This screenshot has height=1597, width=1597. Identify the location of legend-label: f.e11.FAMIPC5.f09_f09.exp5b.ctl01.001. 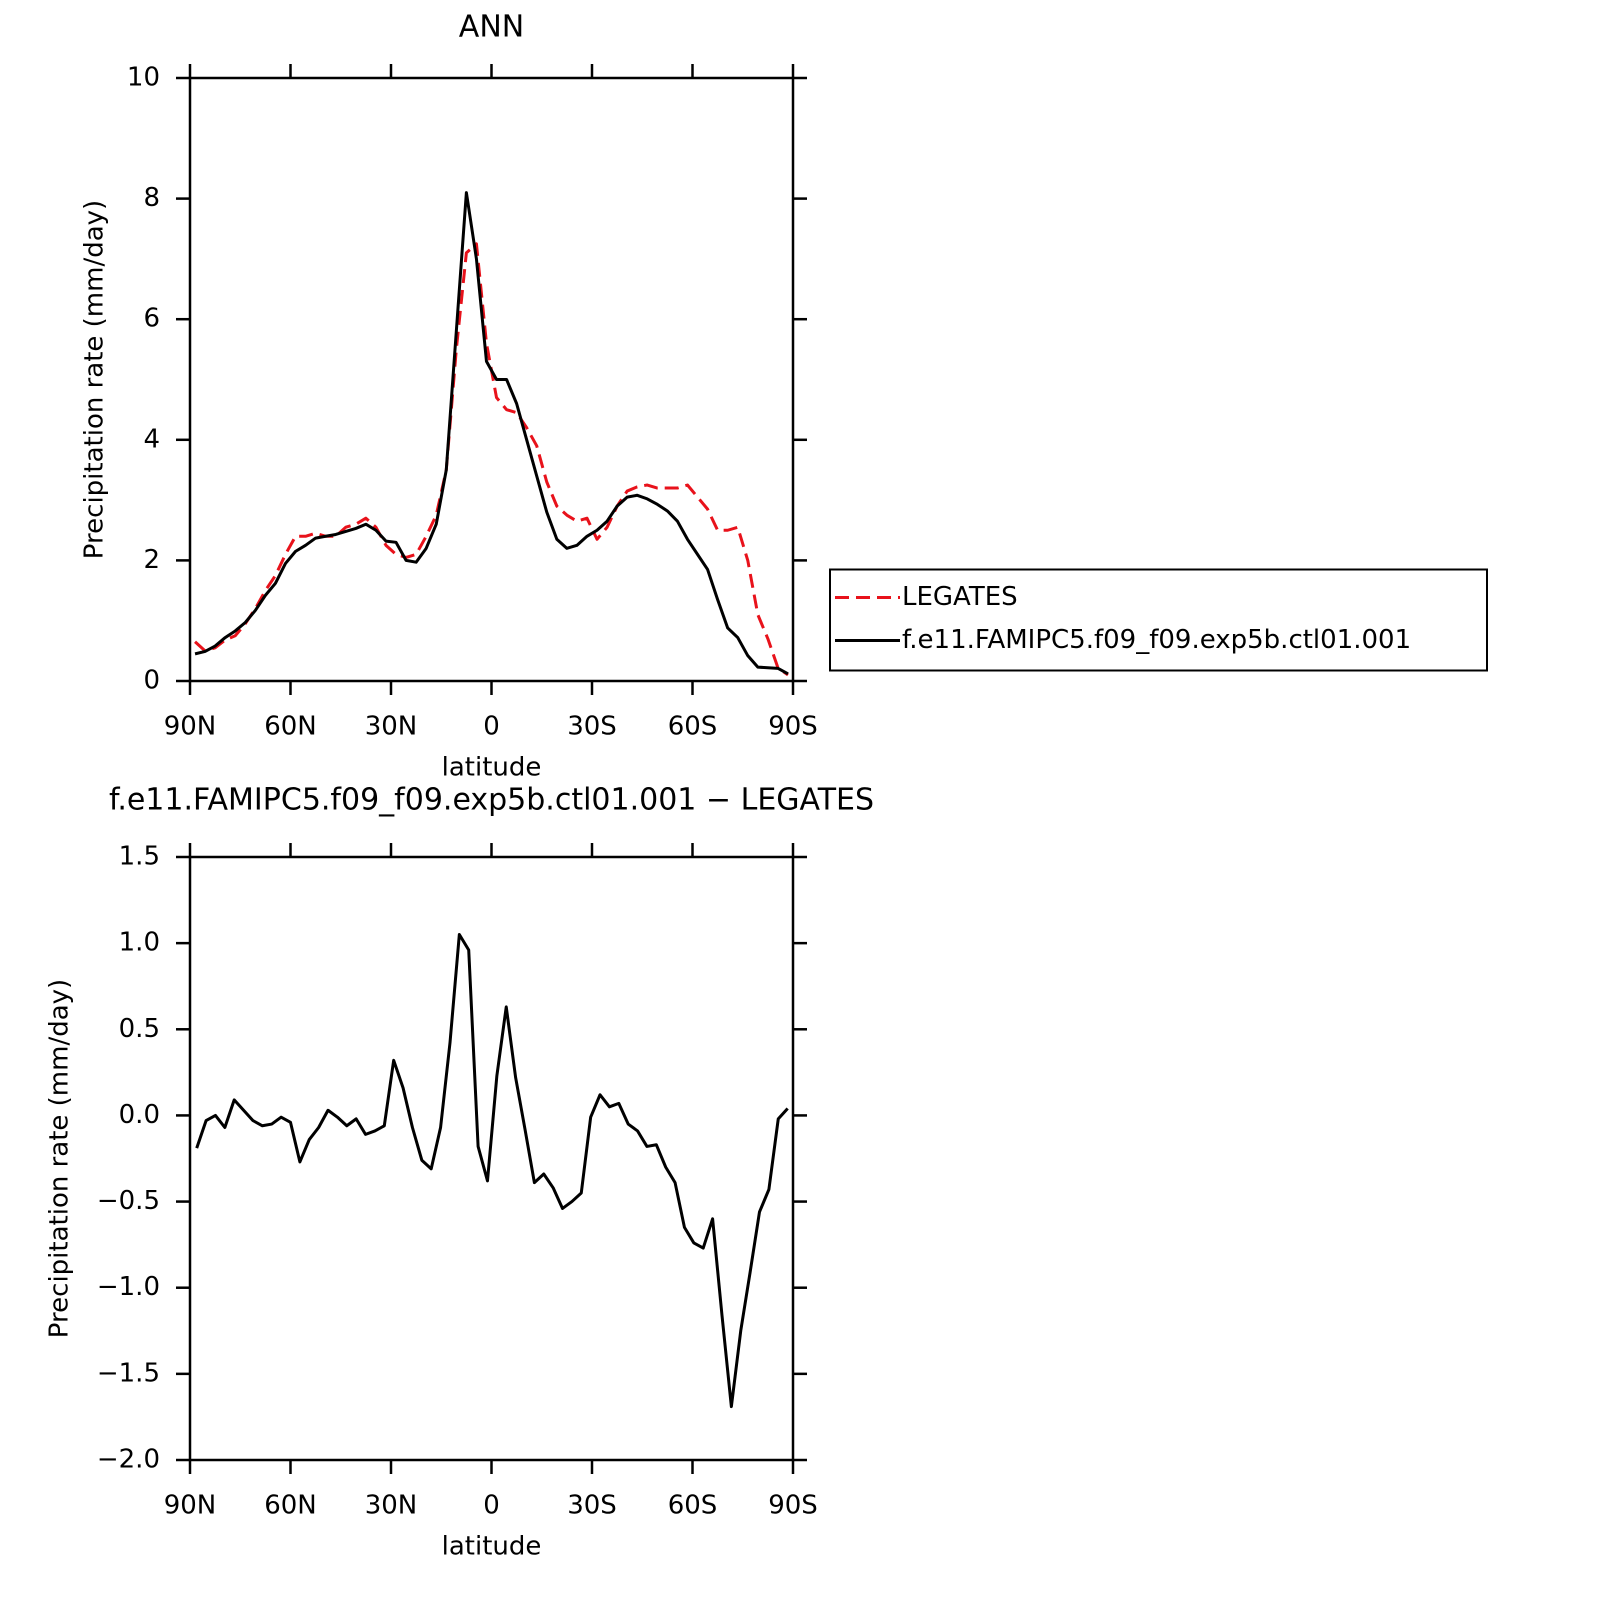
(1156, 640).